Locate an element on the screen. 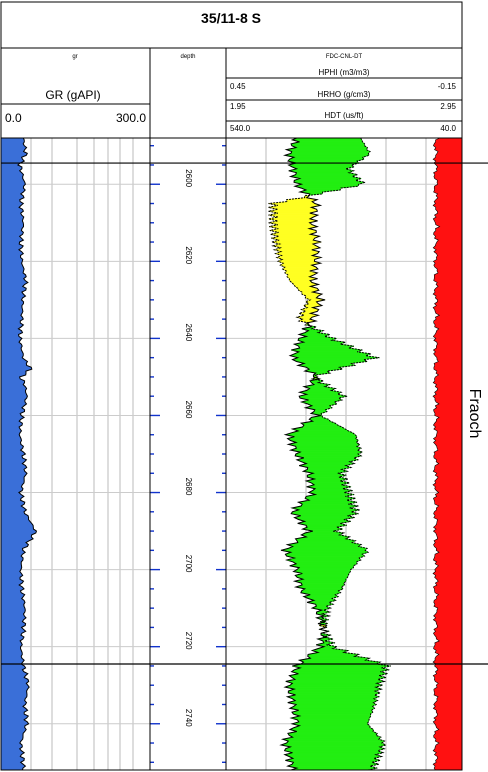 The image size is (488, 772). hphi-curve-name: HPHI (m3/m3) is located at coordinates (343, 72).